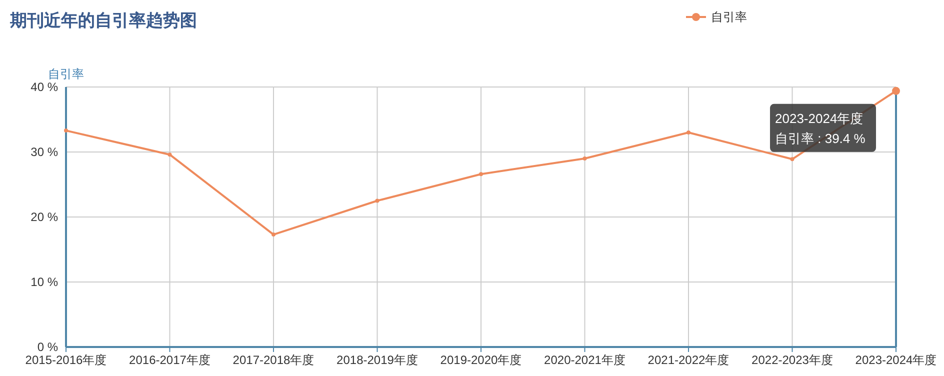 Image resolution: width=944 pixels, height=376 pixels. What do you see at coordinates (896, 360) in the screenshot?
I see `x-tick-label: 2023-2024年度` at bounding box center [896, 360].